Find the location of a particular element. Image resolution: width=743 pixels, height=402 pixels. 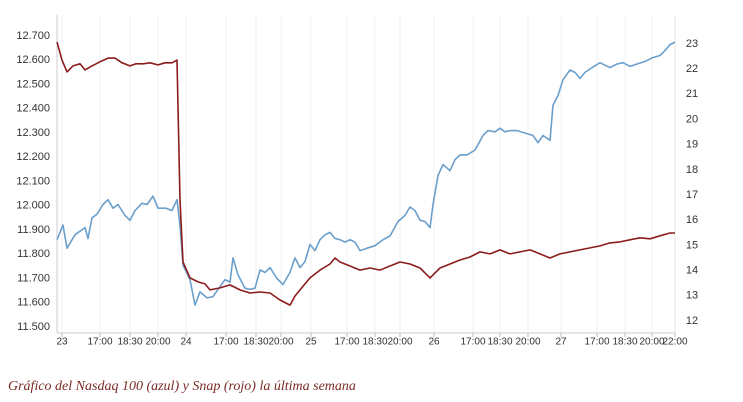

x-tick-label: 22:00 is located at coordinates (674, 342).